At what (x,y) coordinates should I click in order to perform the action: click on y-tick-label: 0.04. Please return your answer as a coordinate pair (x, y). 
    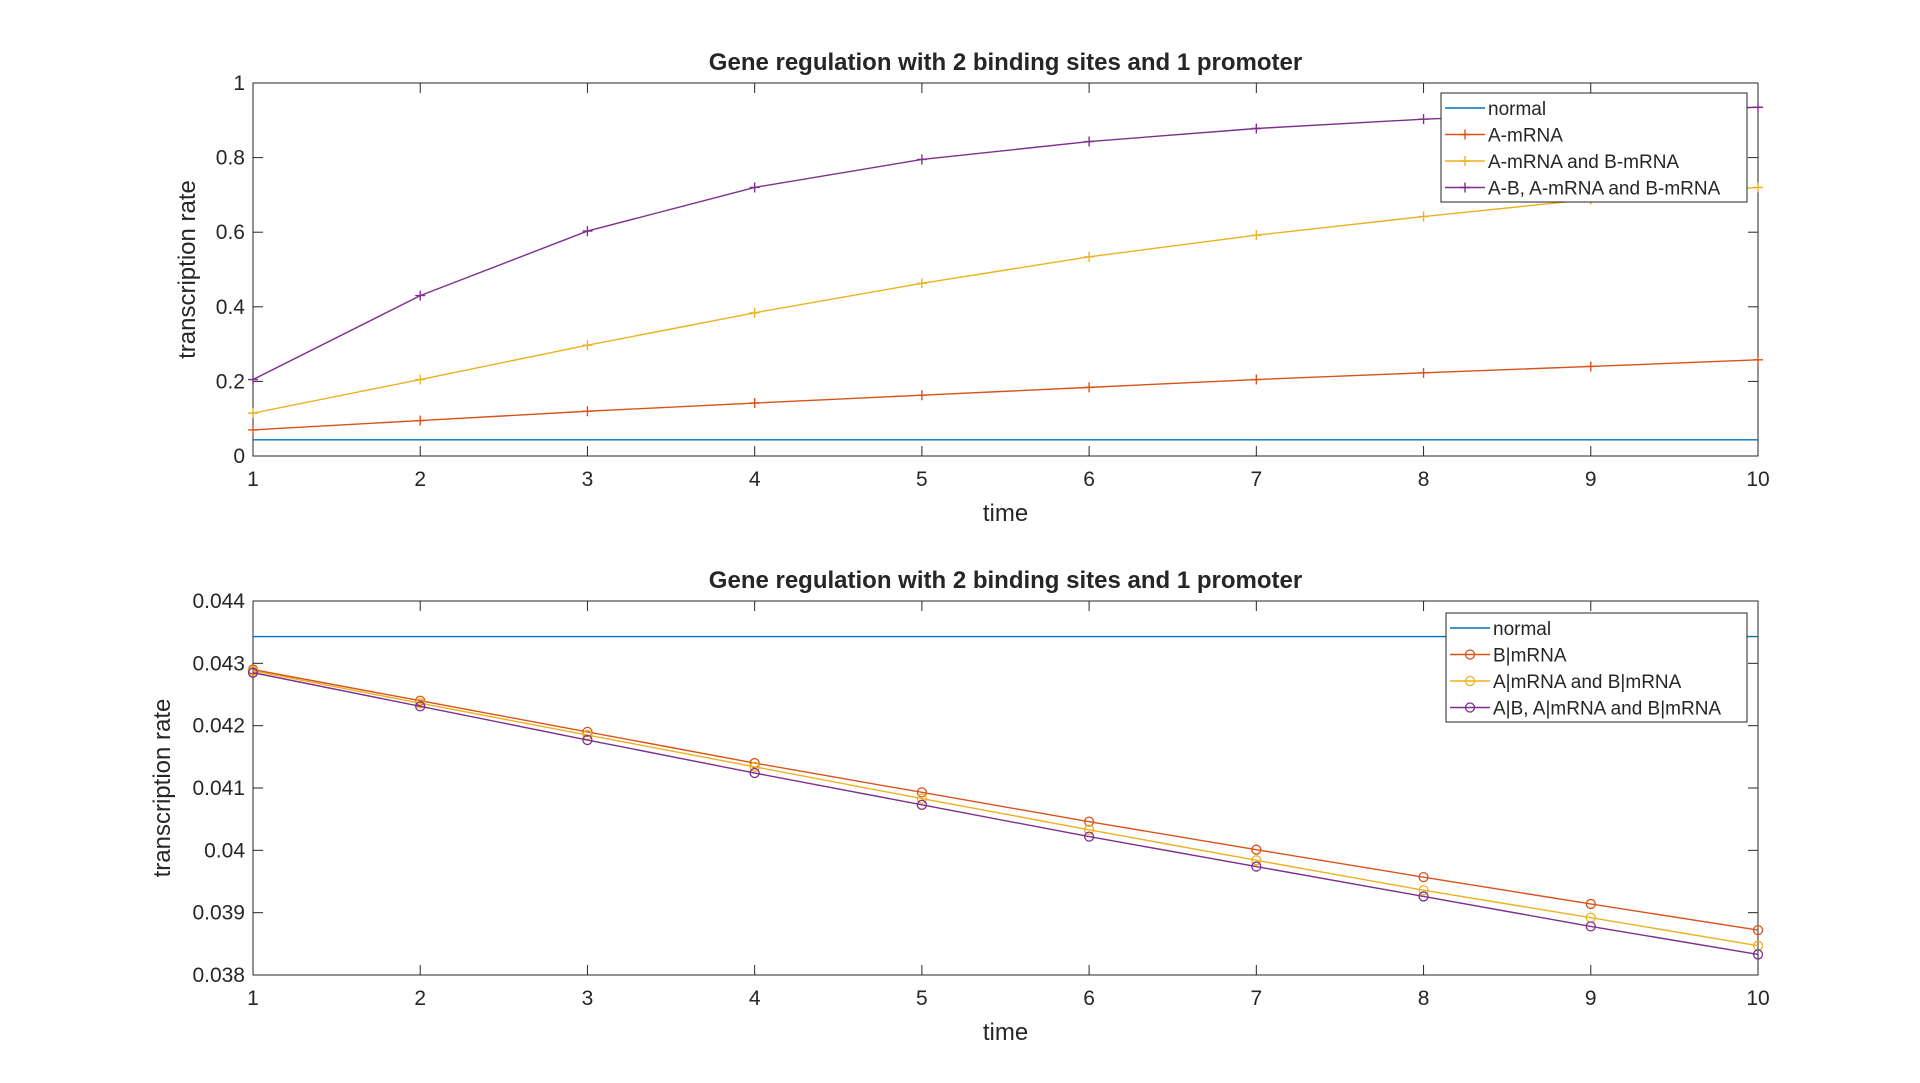
    Looking at the image, I should click on (224, 850).